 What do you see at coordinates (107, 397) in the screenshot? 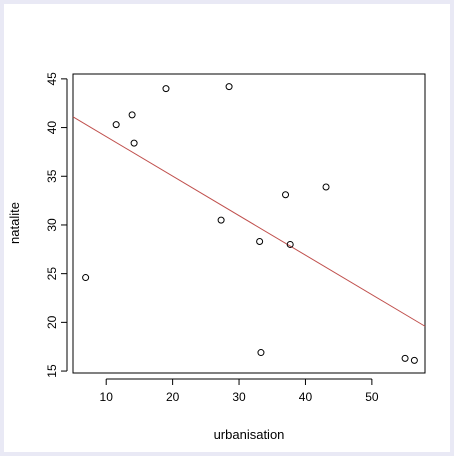
I see `x-tick-label: 10` at bounding box center [107, 397].